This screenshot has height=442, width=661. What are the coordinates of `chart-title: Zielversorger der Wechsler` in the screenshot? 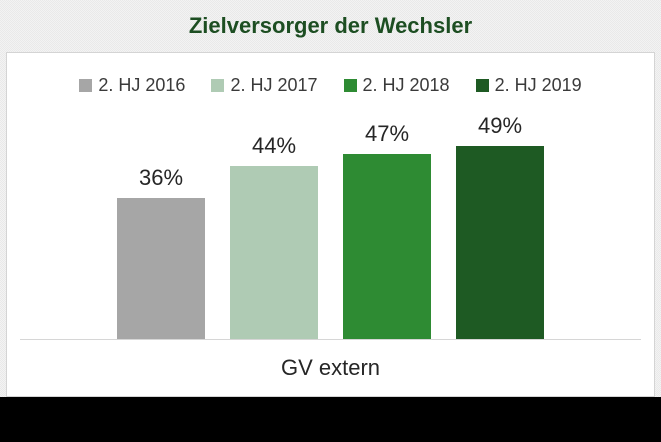 It's located at (330, 25).